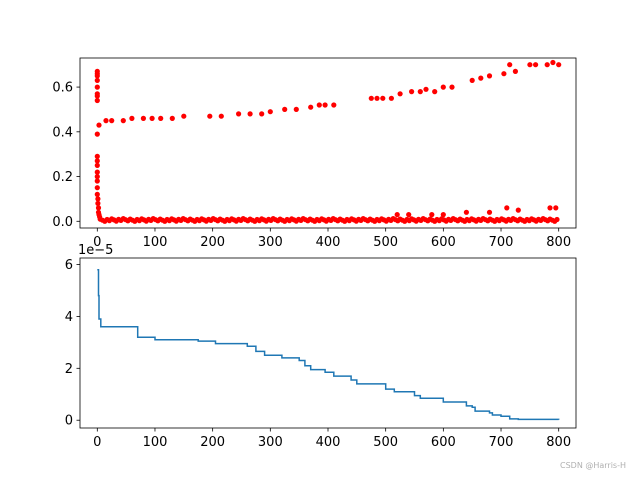 The width and height of the screenshot is (640, 480). I want to click on y-tick-label: 4, so click(69, 317).